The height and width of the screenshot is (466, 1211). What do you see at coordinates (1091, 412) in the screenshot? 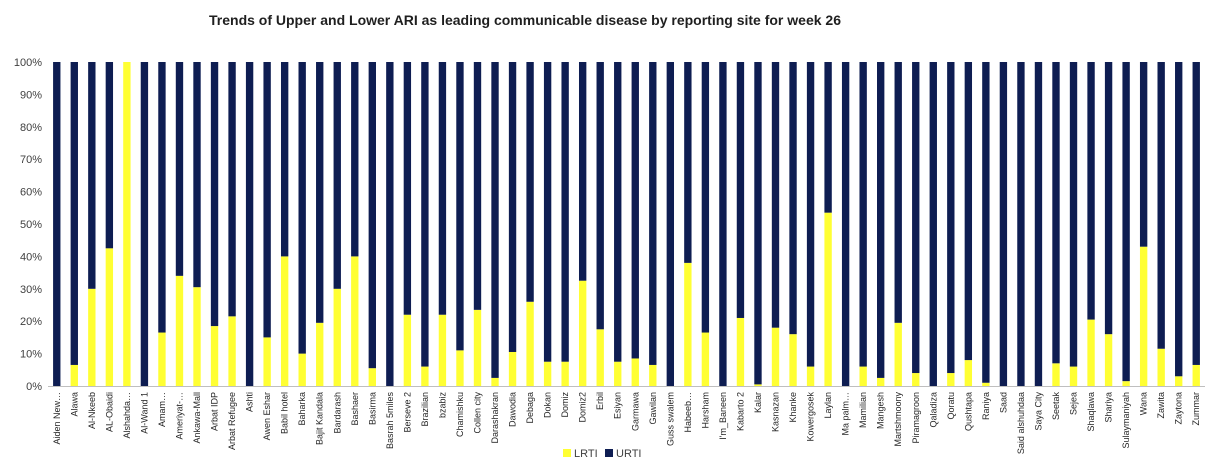
I see `x-tick-label: Shaqlawa` at bounding box center [1091, 412].